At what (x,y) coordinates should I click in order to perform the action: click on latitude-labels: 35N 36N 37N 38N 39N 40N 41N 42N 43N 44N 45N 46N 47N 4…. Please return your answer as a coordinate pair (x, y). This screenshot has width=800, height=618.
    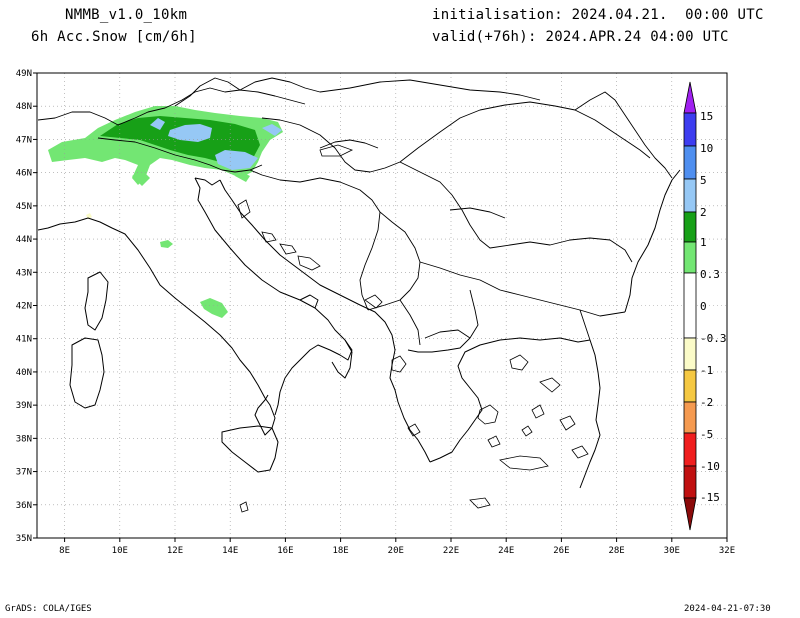
    Looking at the image, I should click on (26, 306).